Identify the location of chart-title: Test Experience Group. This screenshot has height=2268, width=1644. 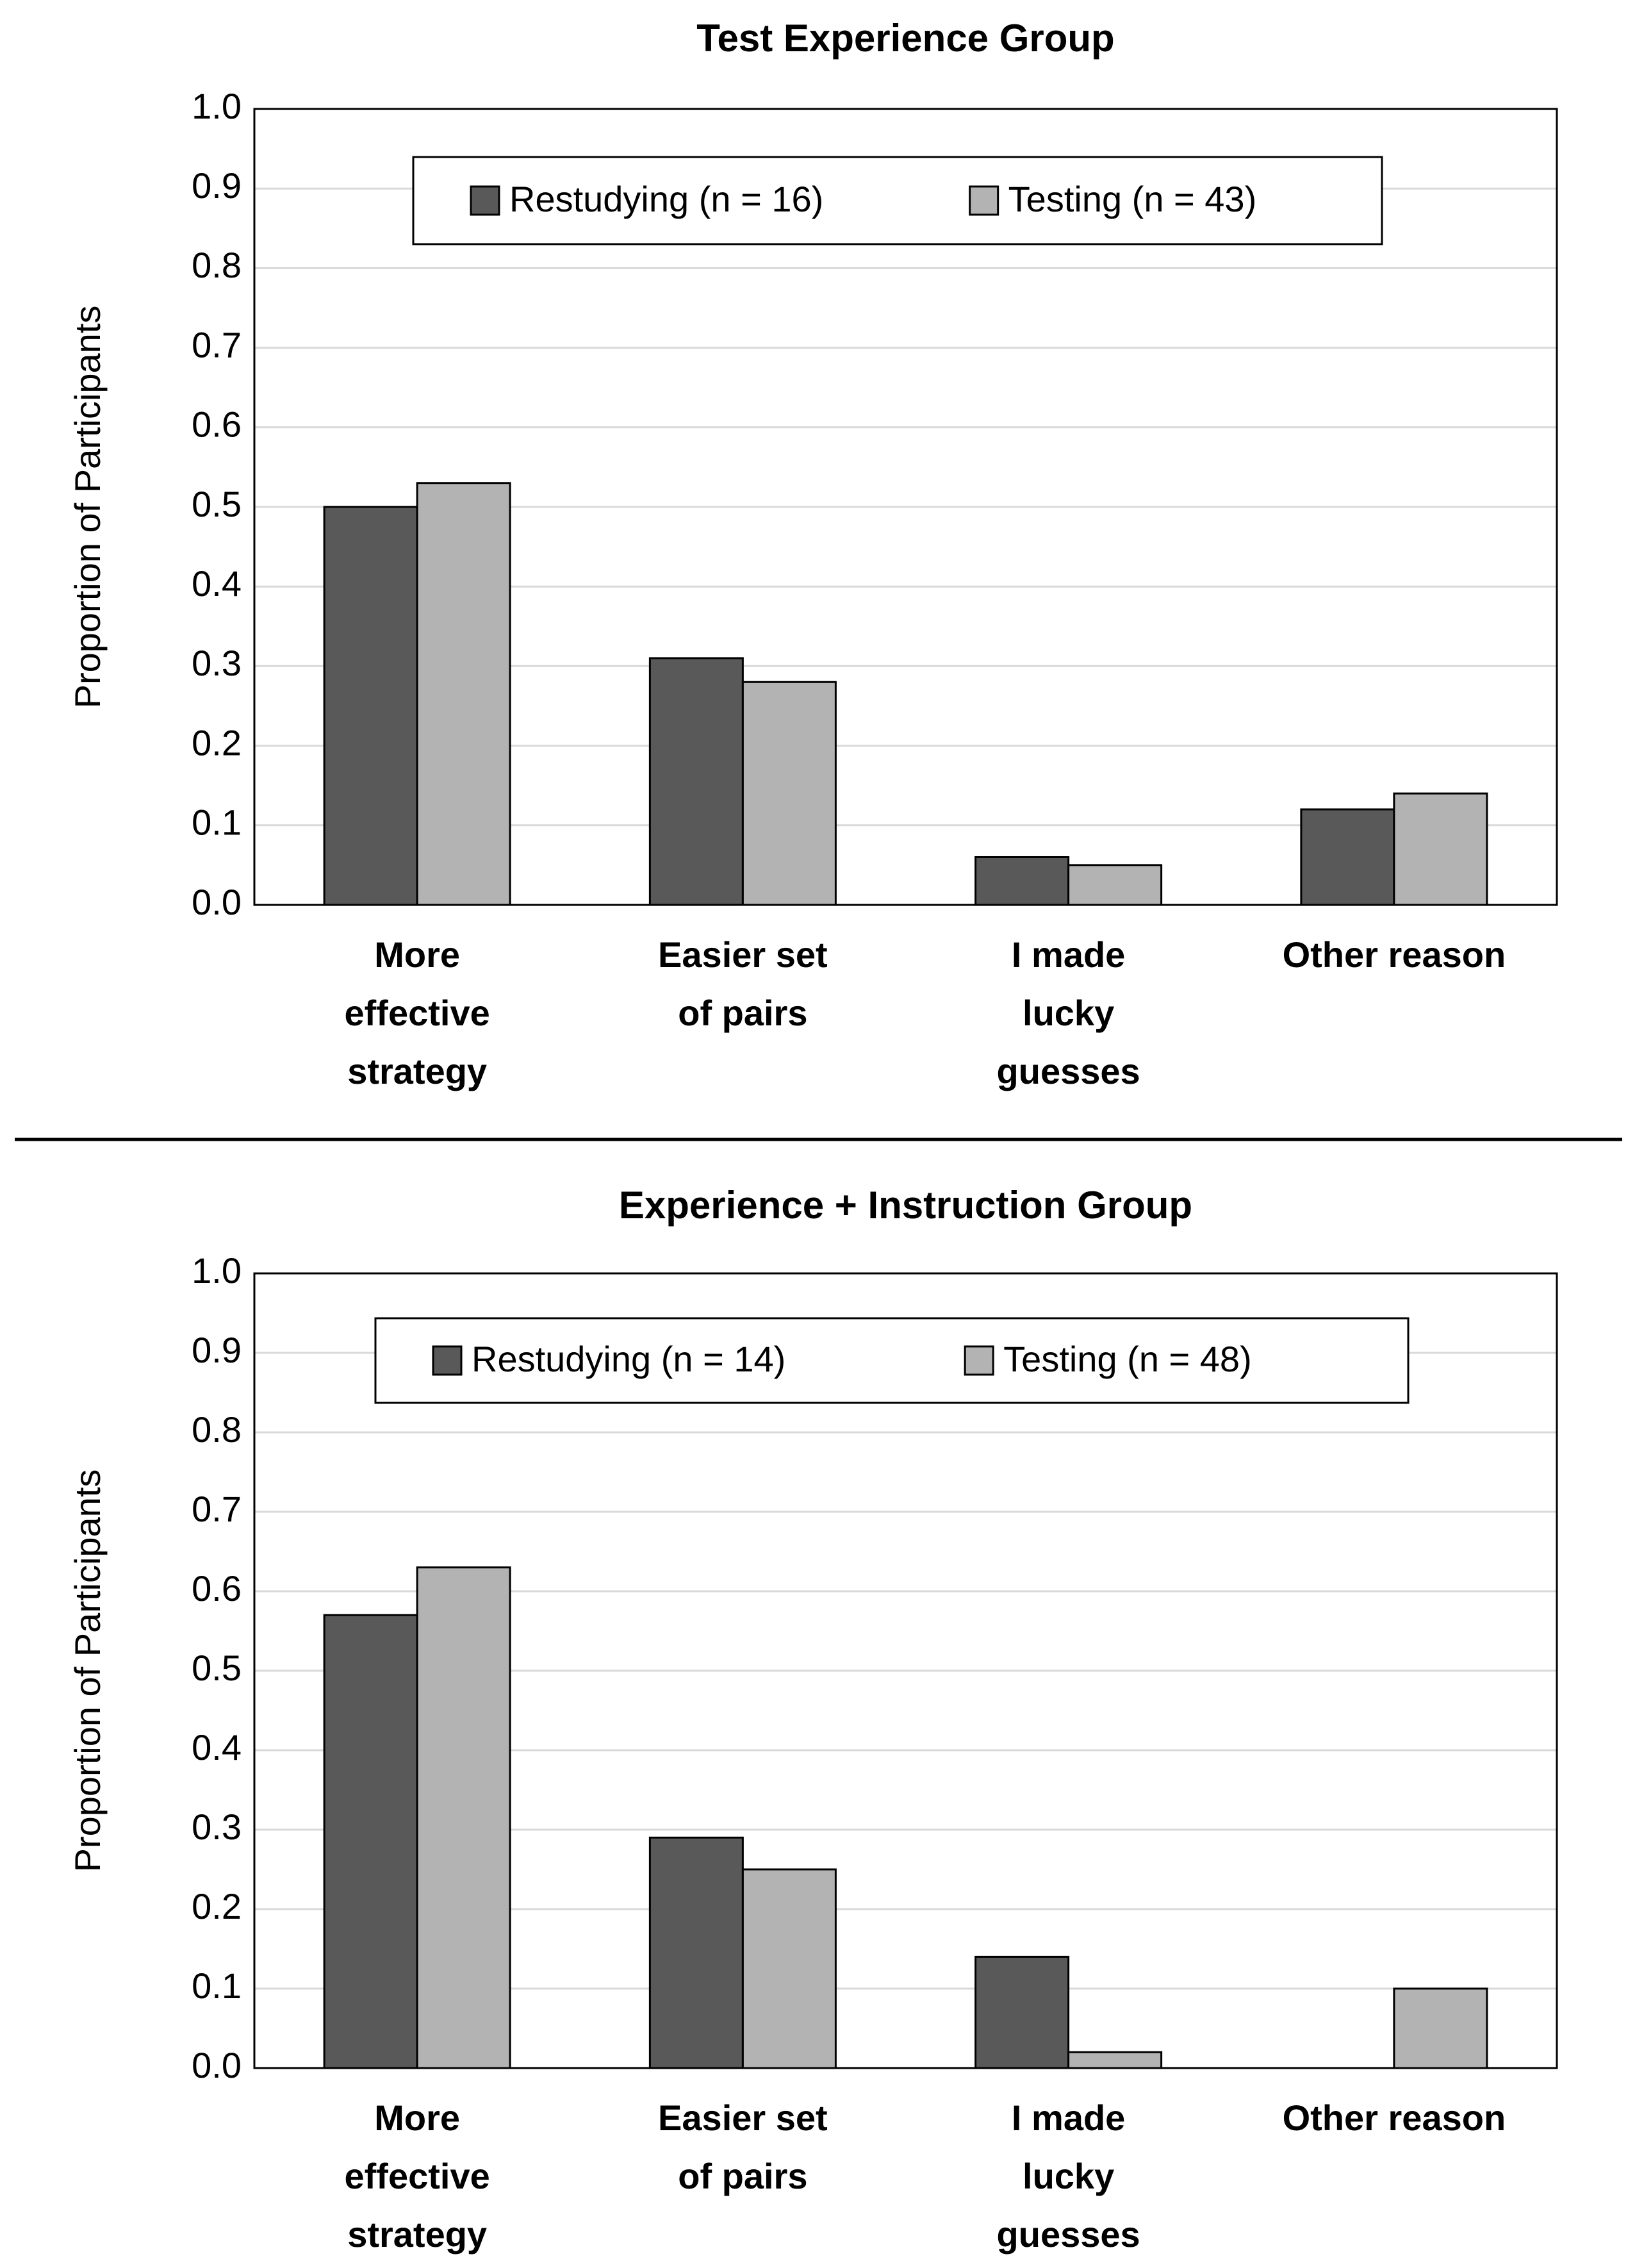
(905, 38).